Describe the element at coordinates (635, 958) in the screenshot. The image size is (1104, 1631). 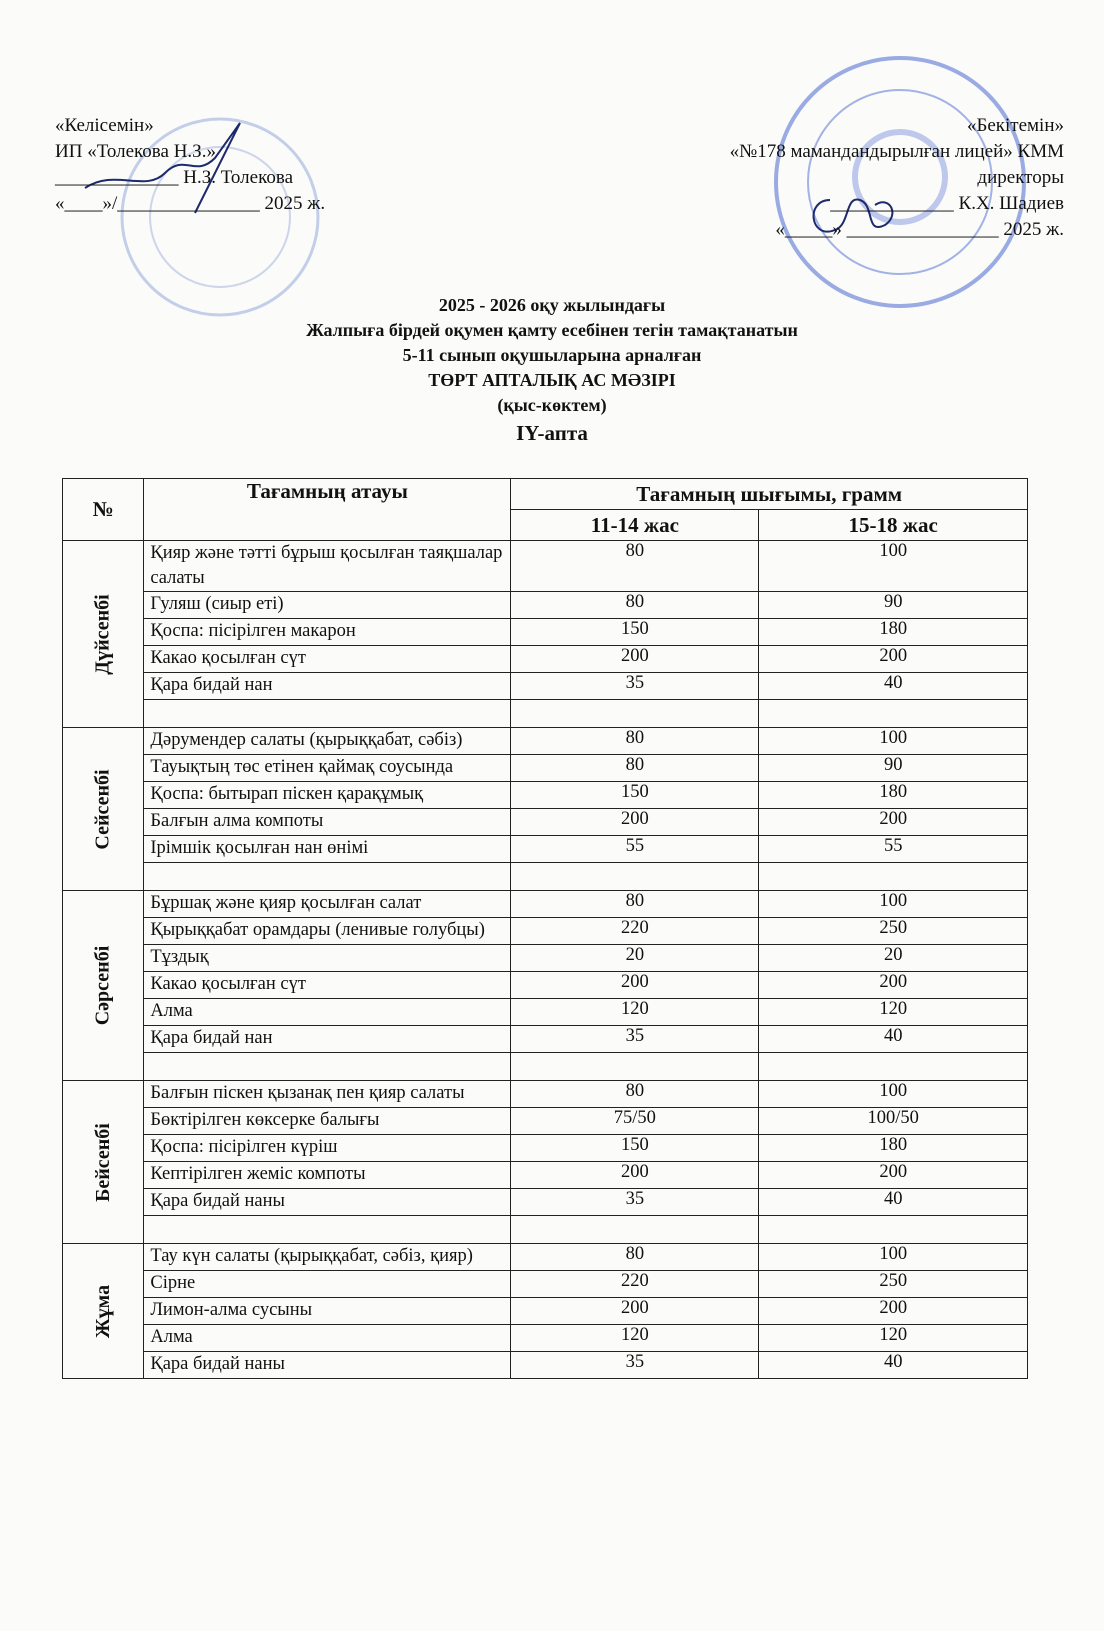
I see `yield-11-14: 20` at that location.